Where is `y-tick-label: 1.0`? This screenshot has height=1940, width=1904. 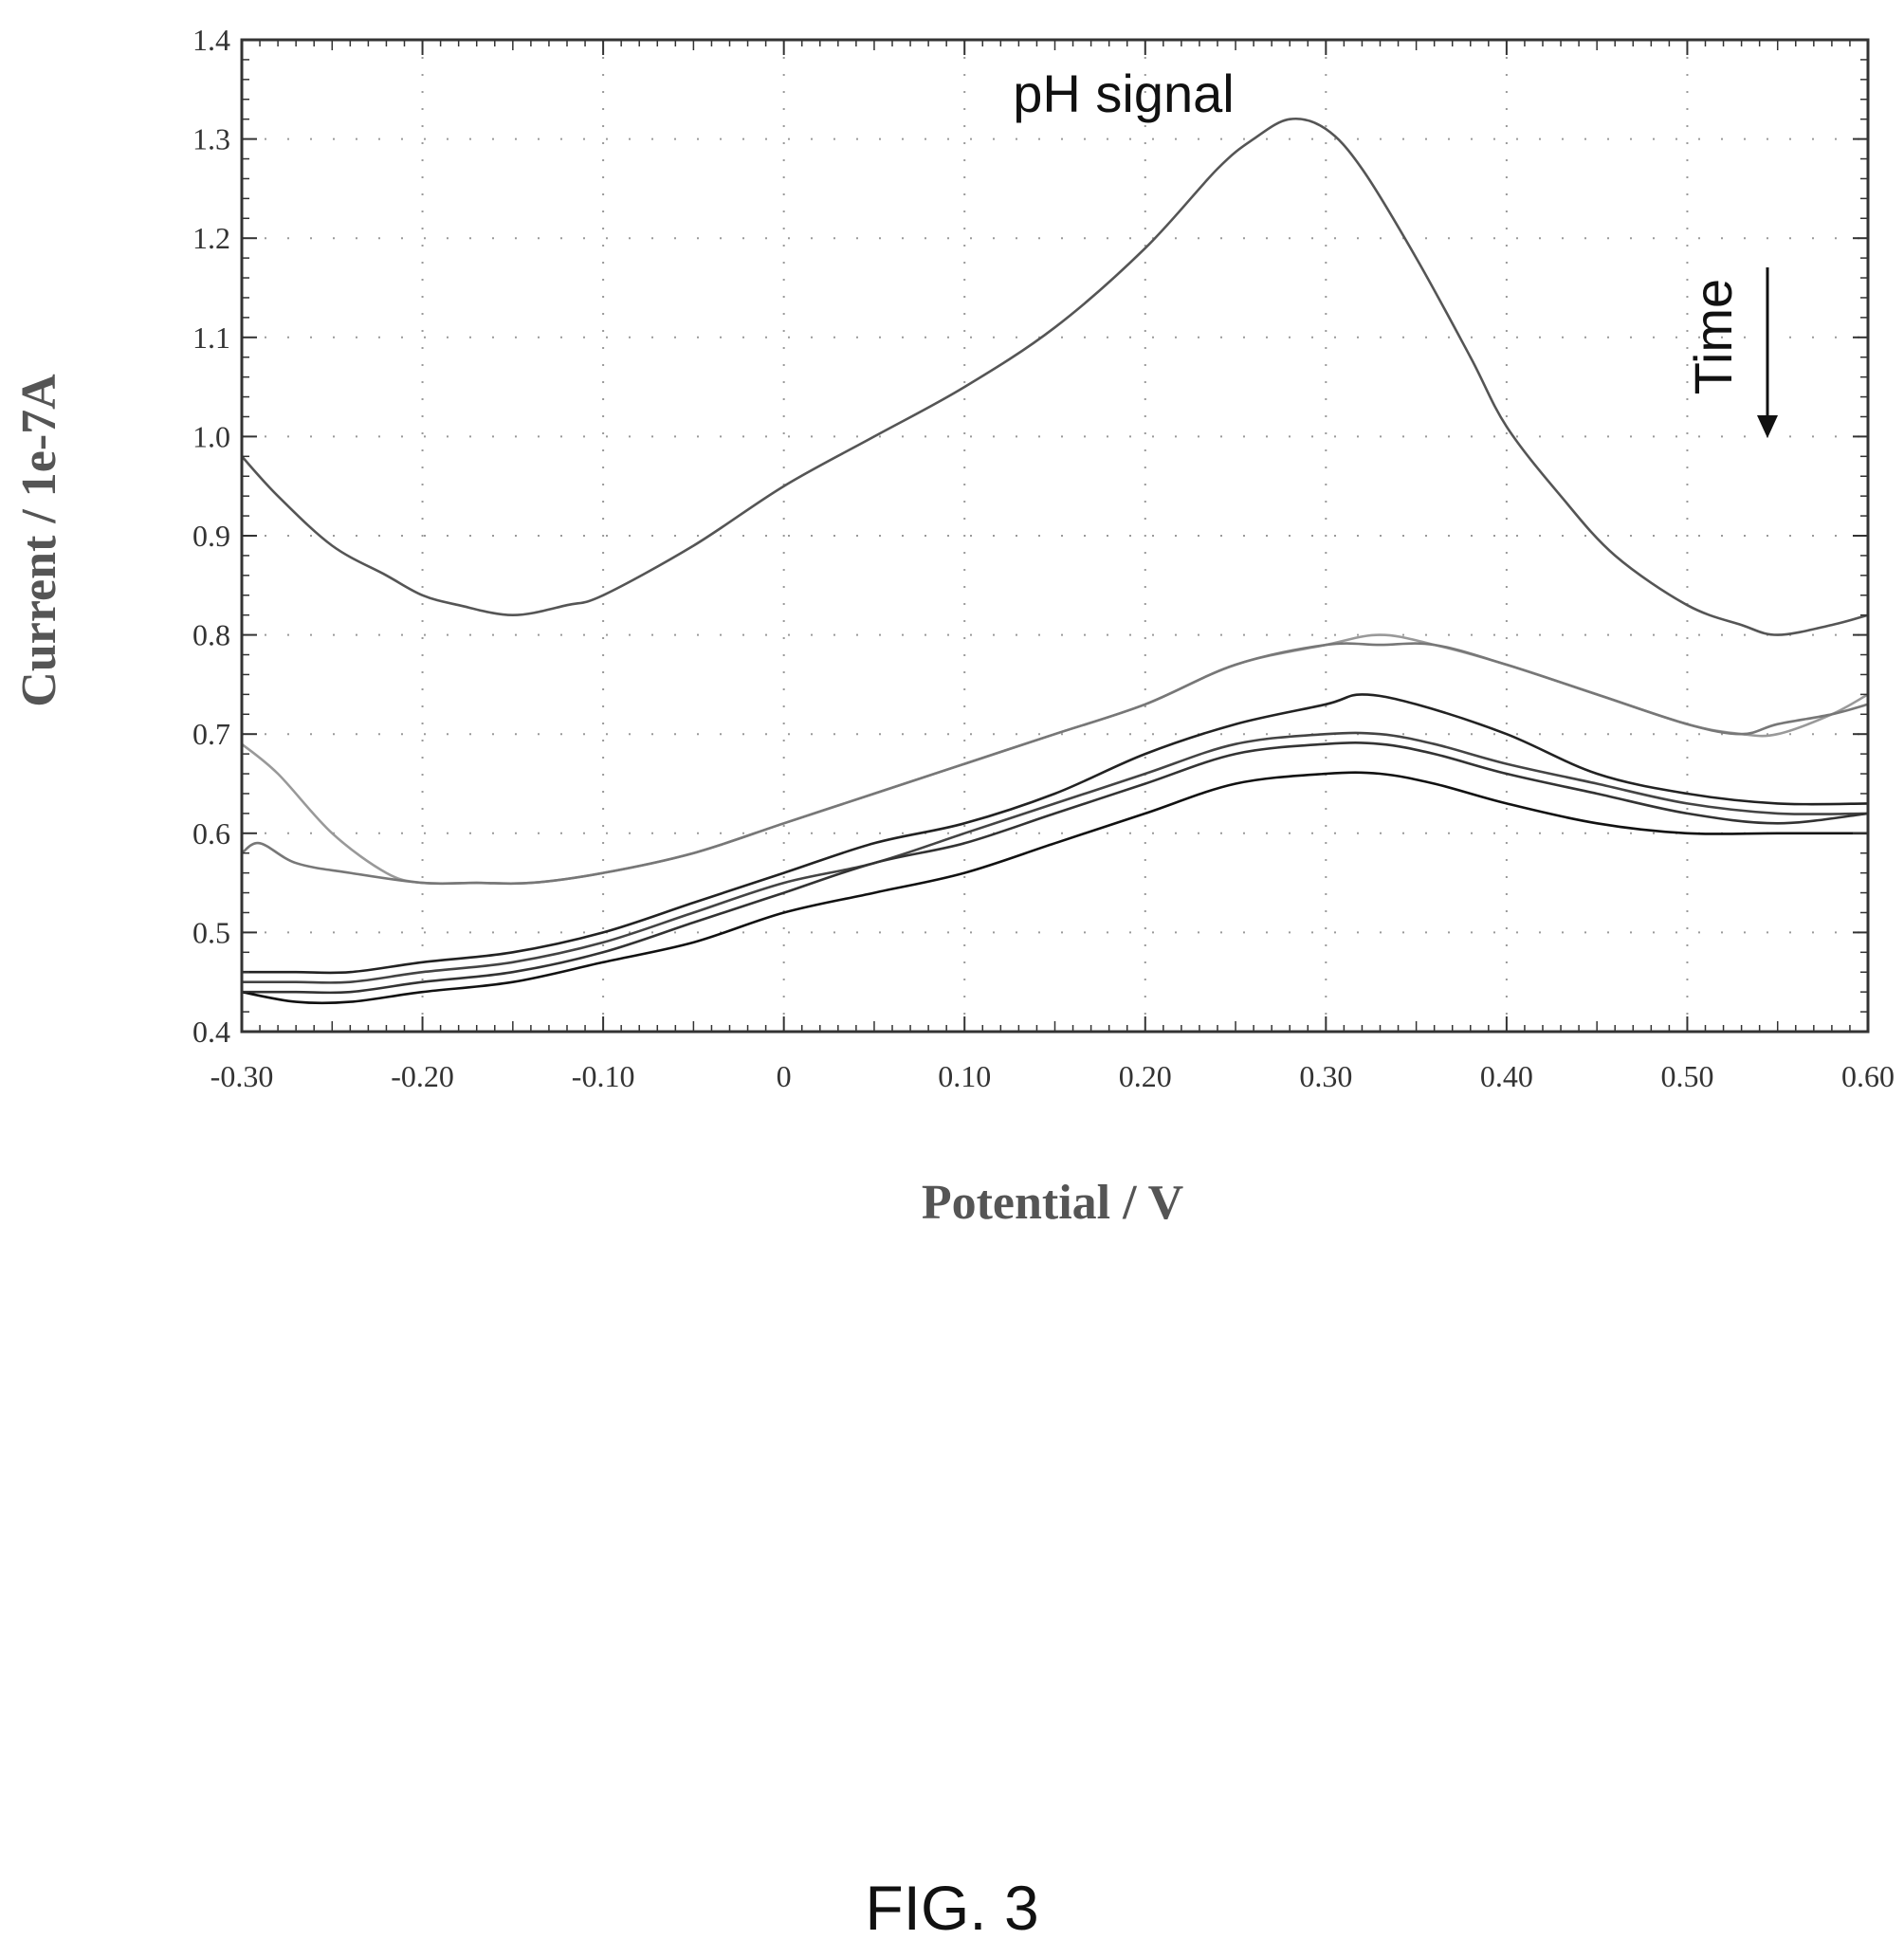 y-tick-label: 1.0 is located at coordinates (211, 436).